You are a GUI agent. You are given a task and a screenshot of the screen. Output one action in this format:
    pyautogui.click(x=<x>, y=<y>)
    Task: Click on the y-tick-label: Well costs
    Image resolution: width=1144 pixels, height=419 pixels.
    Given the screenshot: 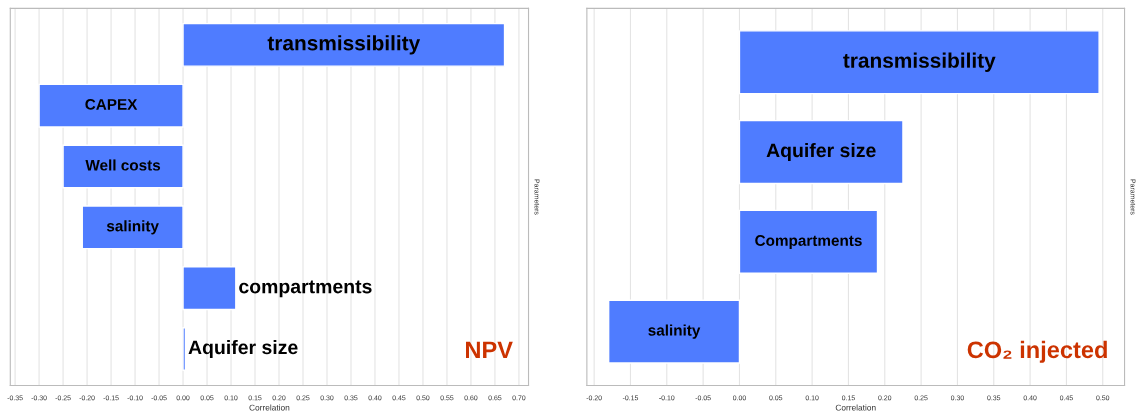 What is the action you would take?
    pyautogui.click(x=123, y=165)
    